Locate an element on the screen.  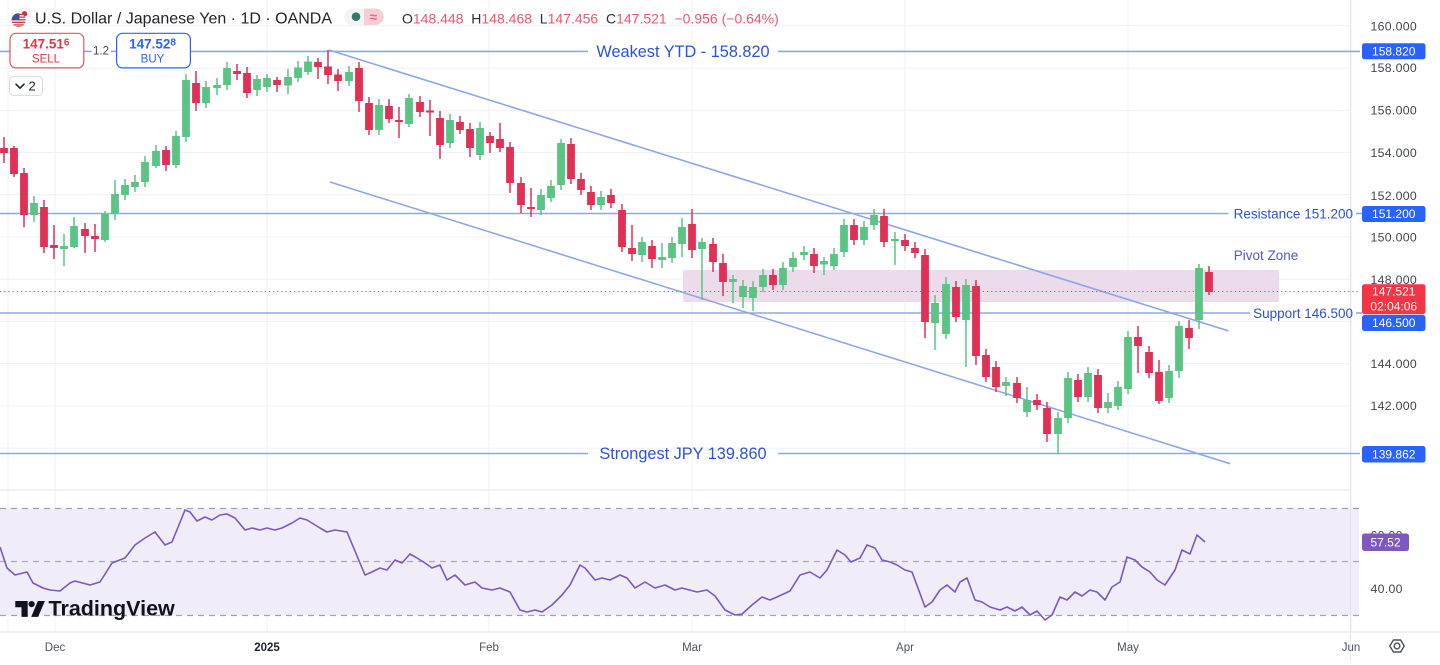
svg-text: 154.000 is located at coordinates (1394, 153).